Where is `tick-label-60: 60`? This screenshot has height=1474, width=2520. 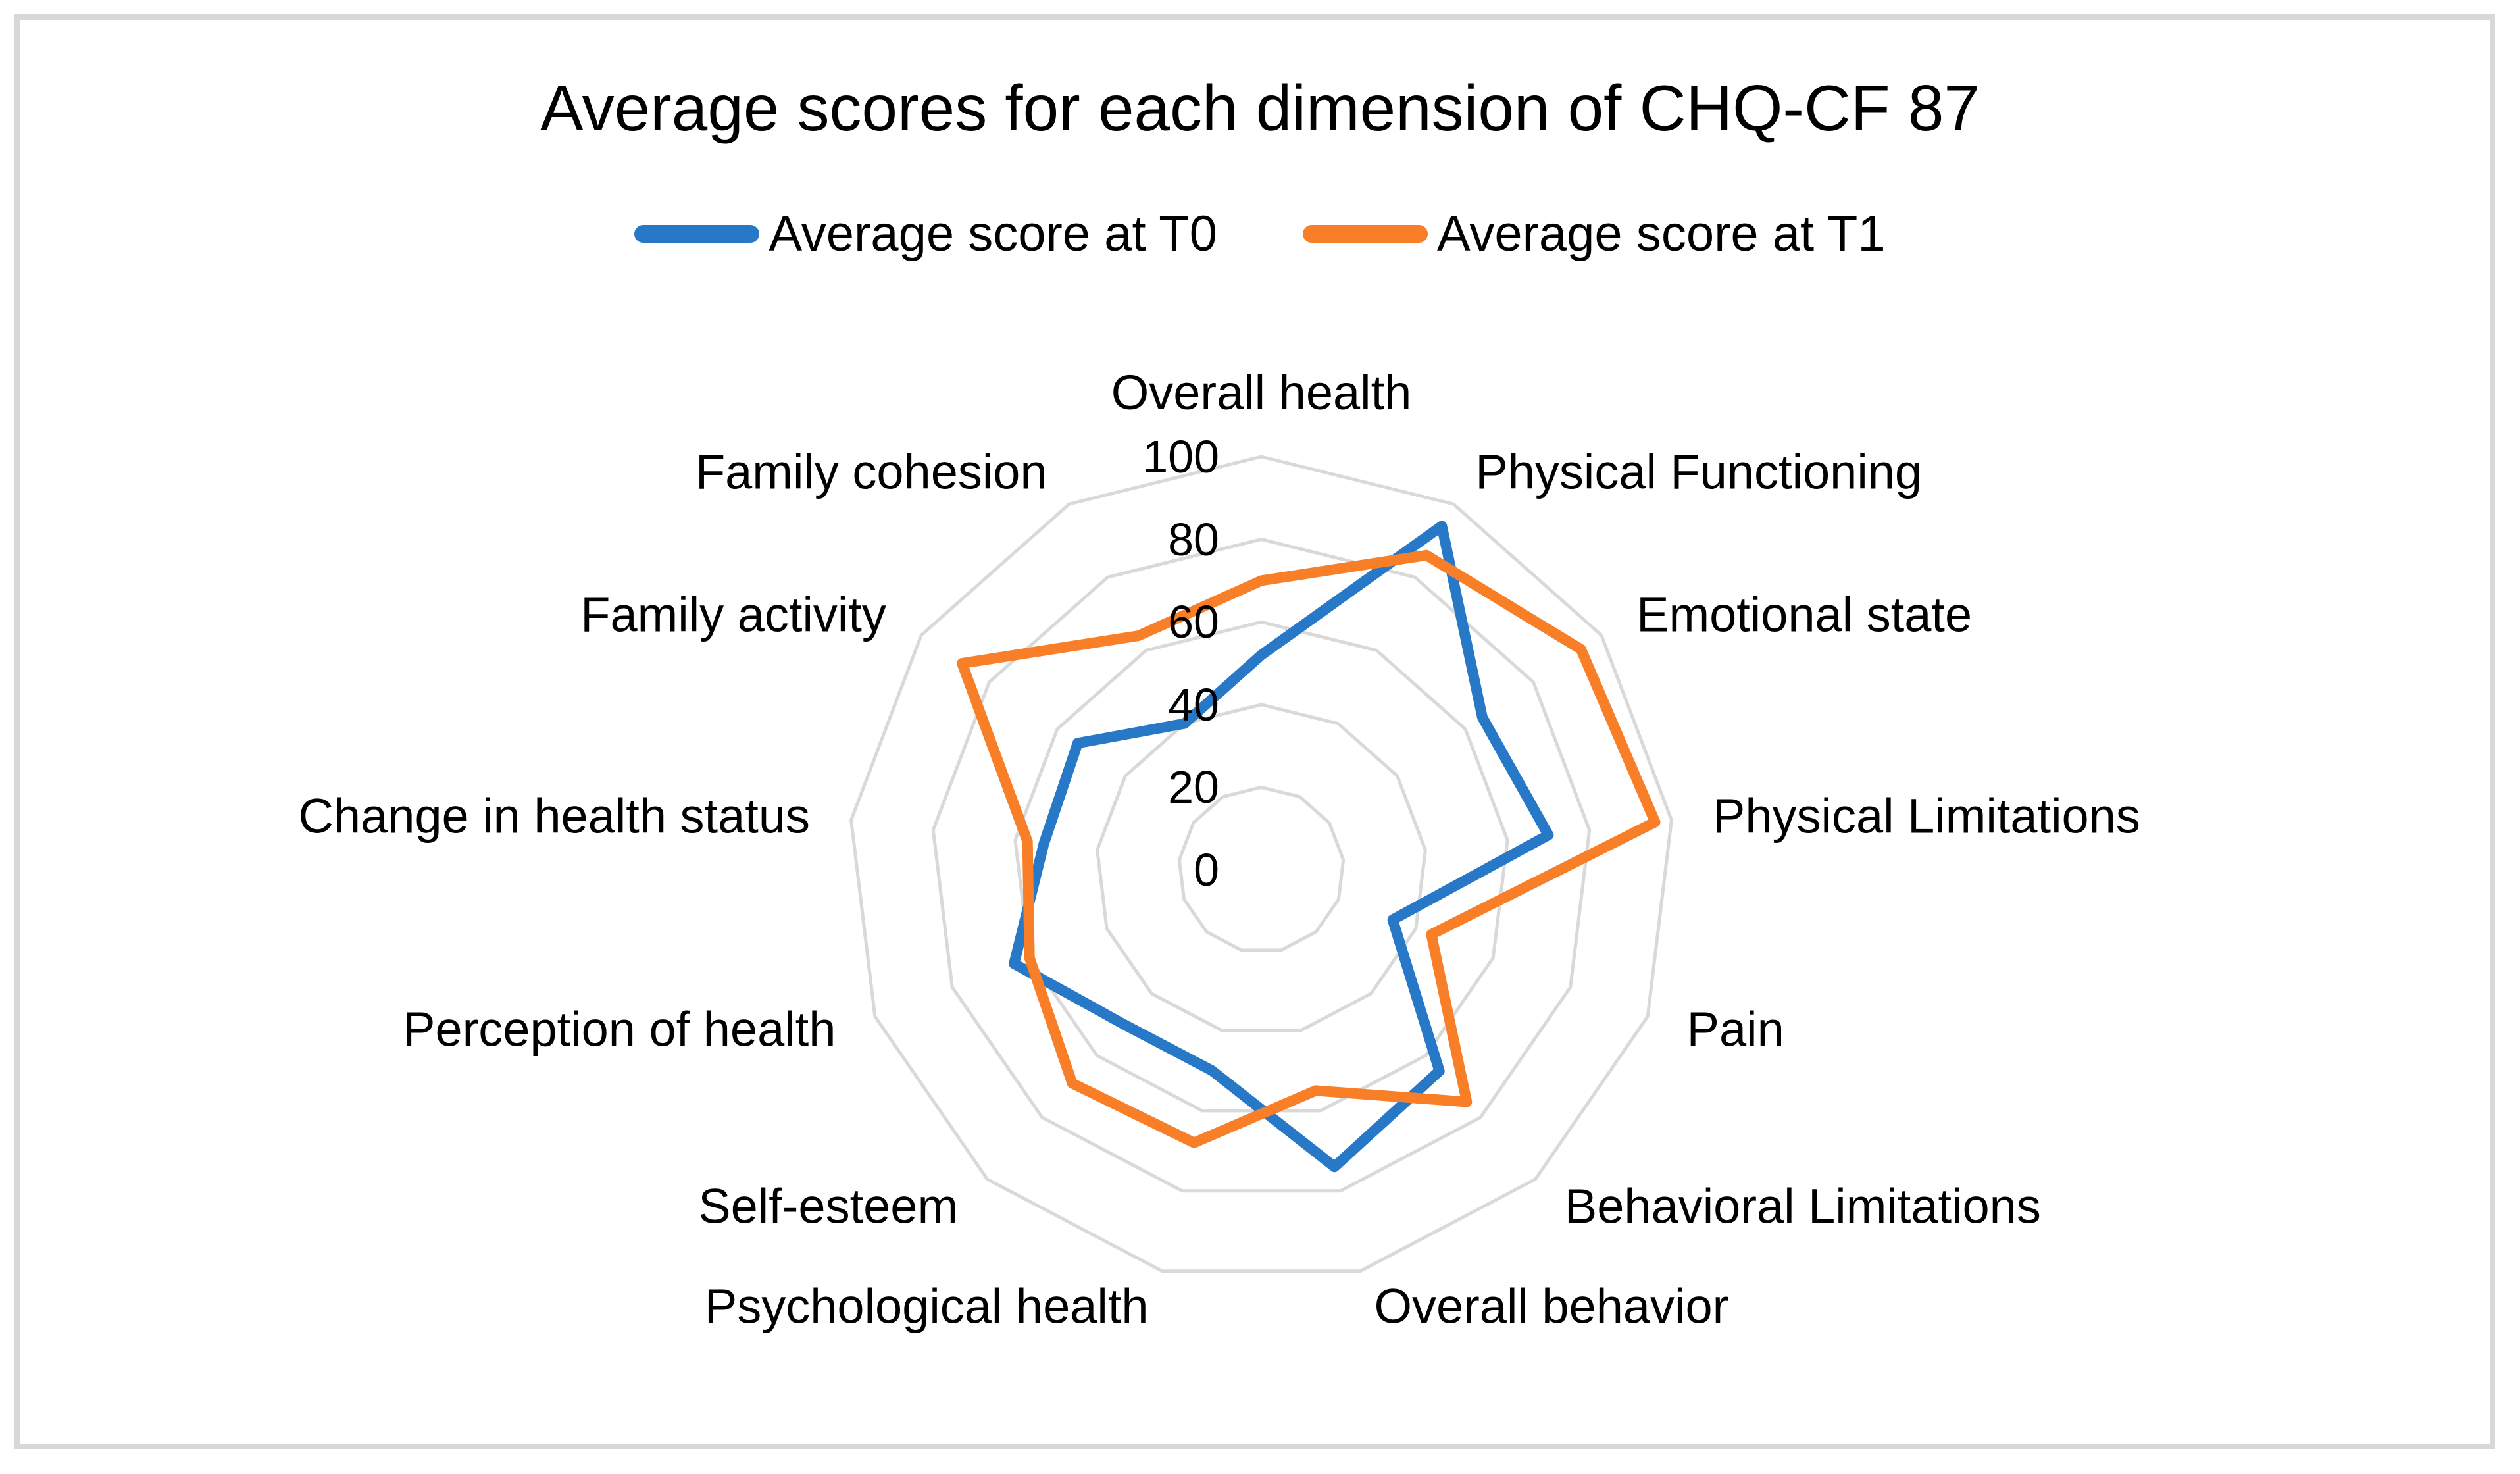 tick-label-60: 60 is located at coordinates (1193, 622).